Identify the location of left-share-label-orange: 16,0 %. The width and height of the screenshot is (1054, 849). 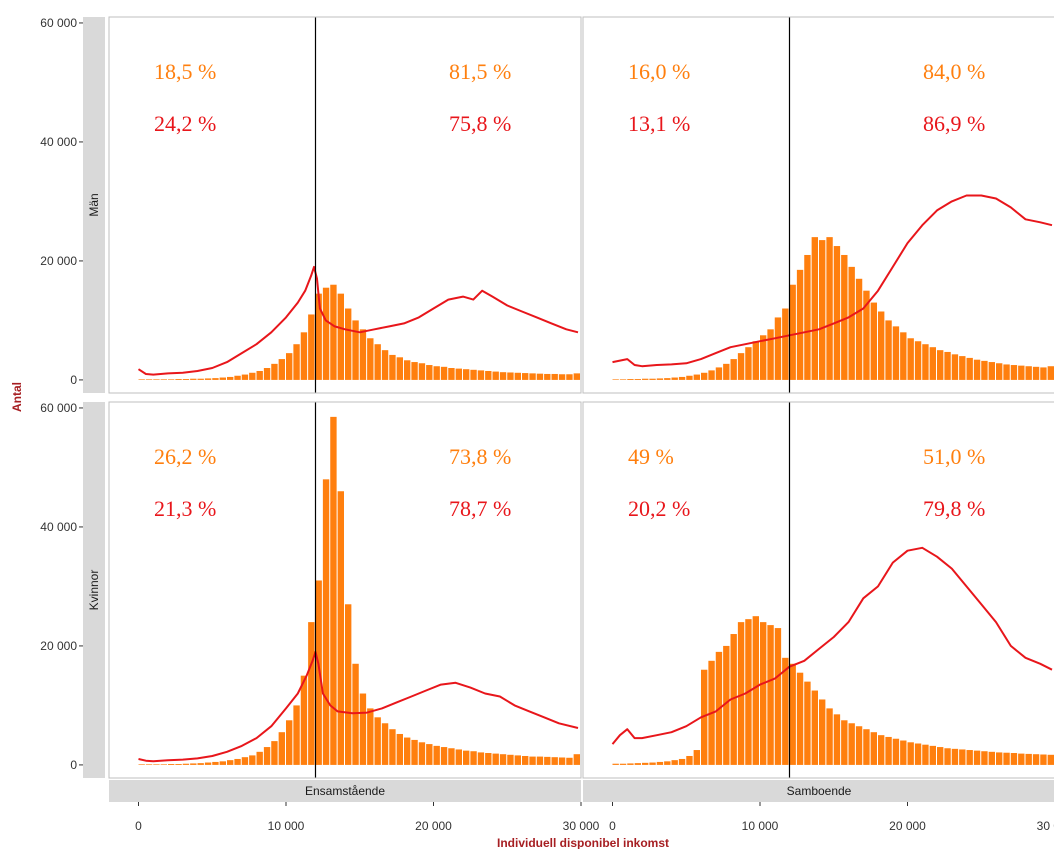
(659, 71).